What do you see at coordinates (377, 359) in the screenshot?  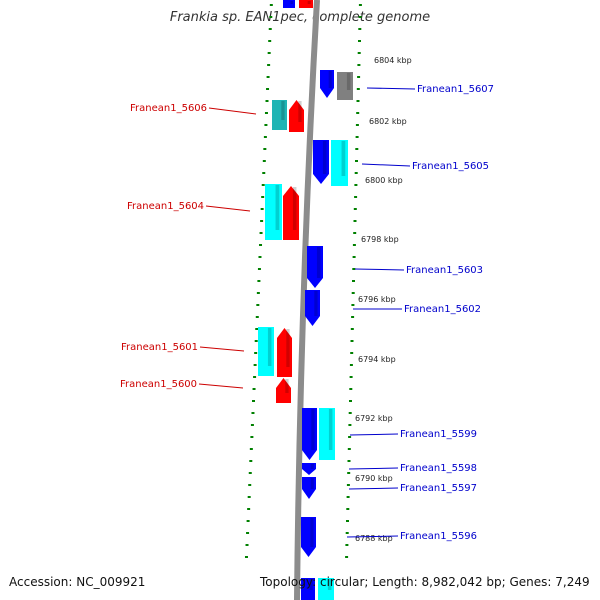 I see `ruler-tick-label: 6794 kbp` at bounding box center [377, 359].